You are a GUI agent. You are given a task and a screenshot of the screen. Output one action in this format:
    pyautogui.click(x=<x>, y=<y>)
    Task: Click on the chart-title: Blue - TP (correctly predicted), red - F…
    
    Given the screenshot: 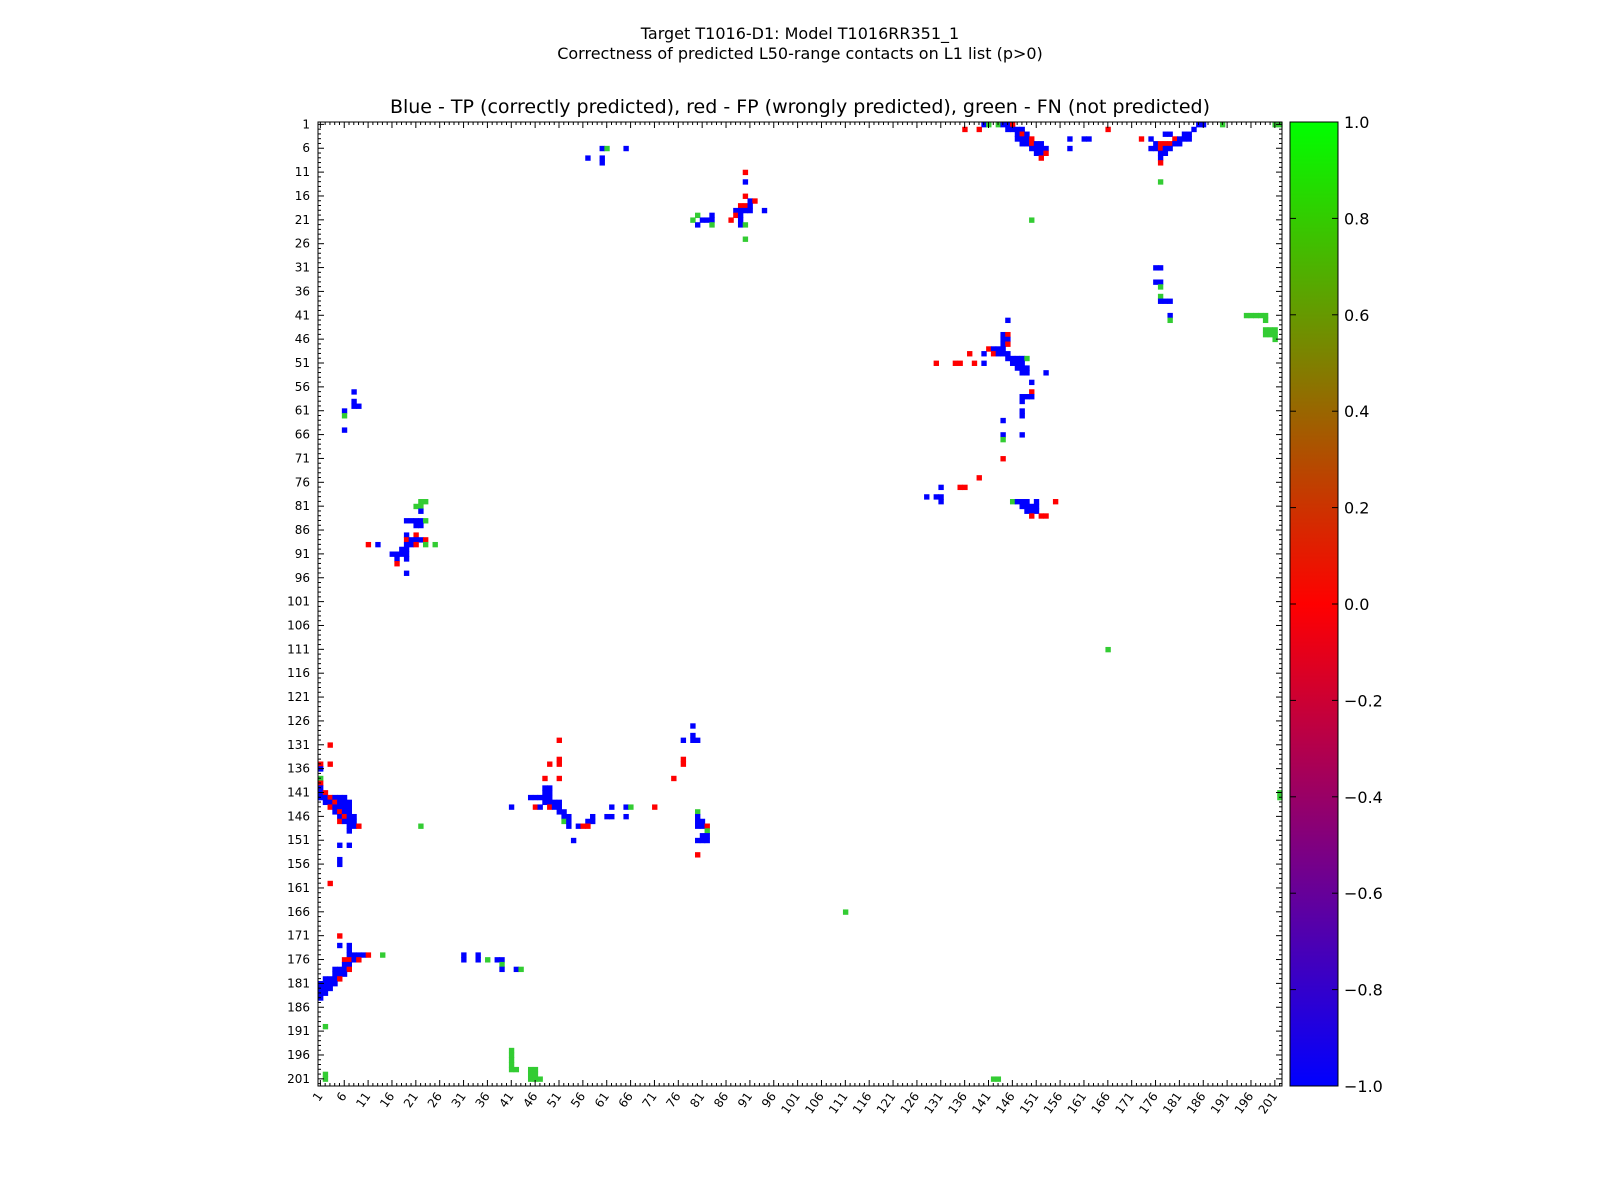 What is the action you would take?
    pyautogui.click(x=800, y=107)
    